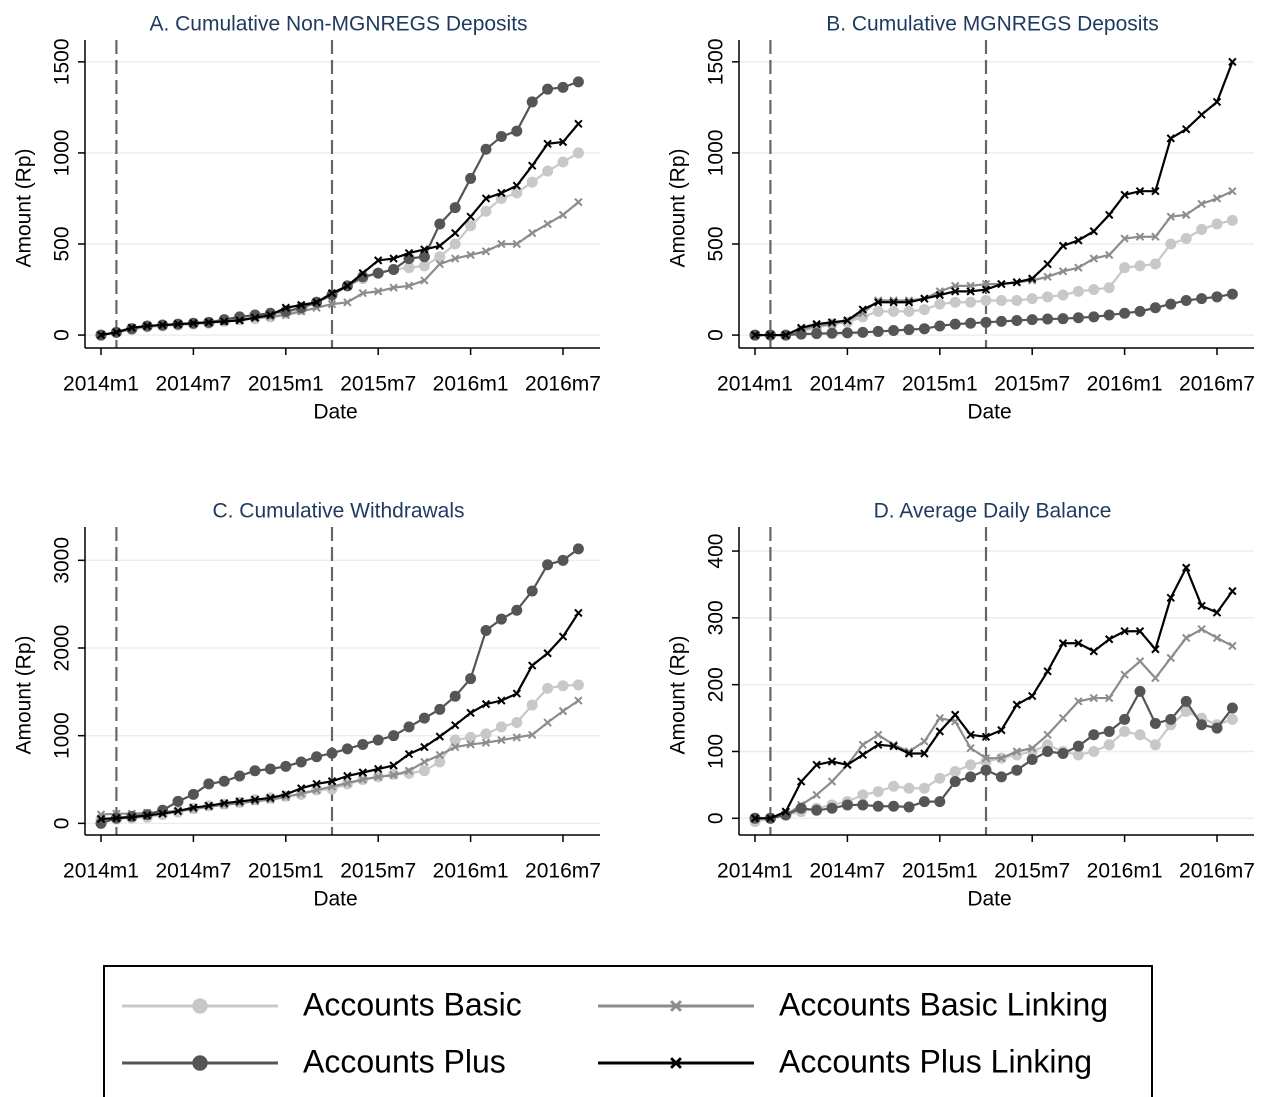 This screenshot has width=1264, height=1097. Describe the element at coordinates (335, 899) in the screenshot. I see `x-axis-label: Date` at that location.